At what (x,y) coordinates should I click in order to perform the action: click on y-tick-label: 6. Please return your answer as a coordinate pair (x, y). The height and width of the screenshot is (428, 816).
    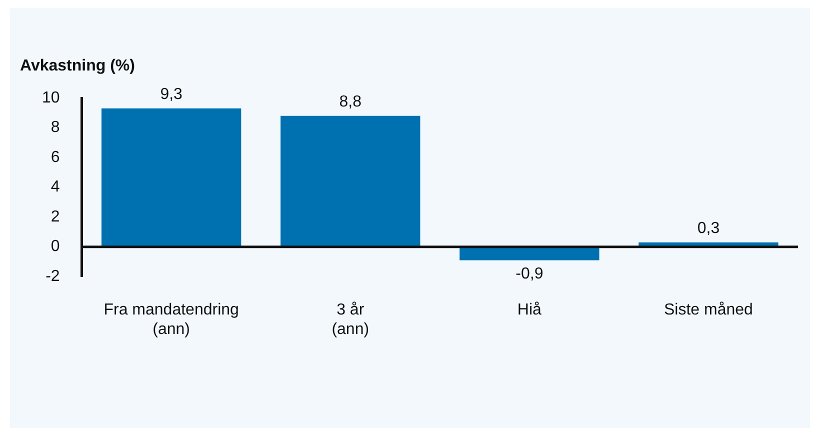
    Looking at the image, I should click on (55, 157).